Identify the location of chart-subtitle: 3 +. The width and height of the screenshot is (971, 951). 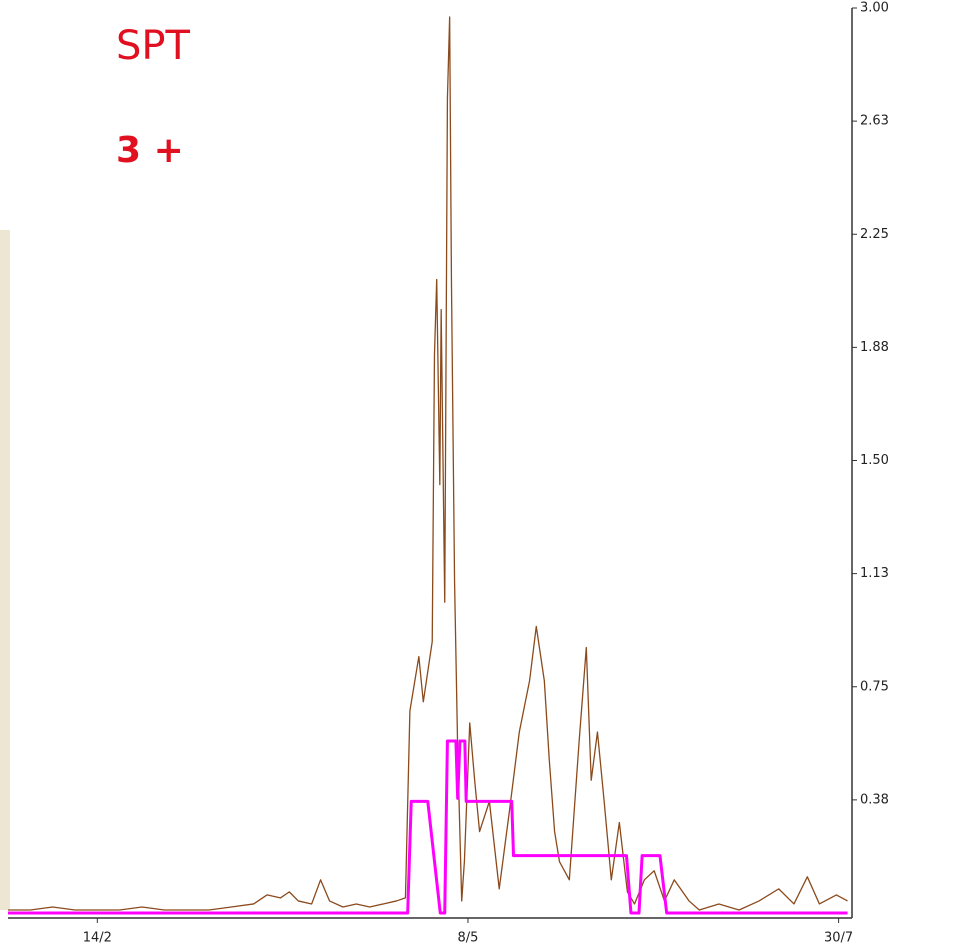
(150, 150).